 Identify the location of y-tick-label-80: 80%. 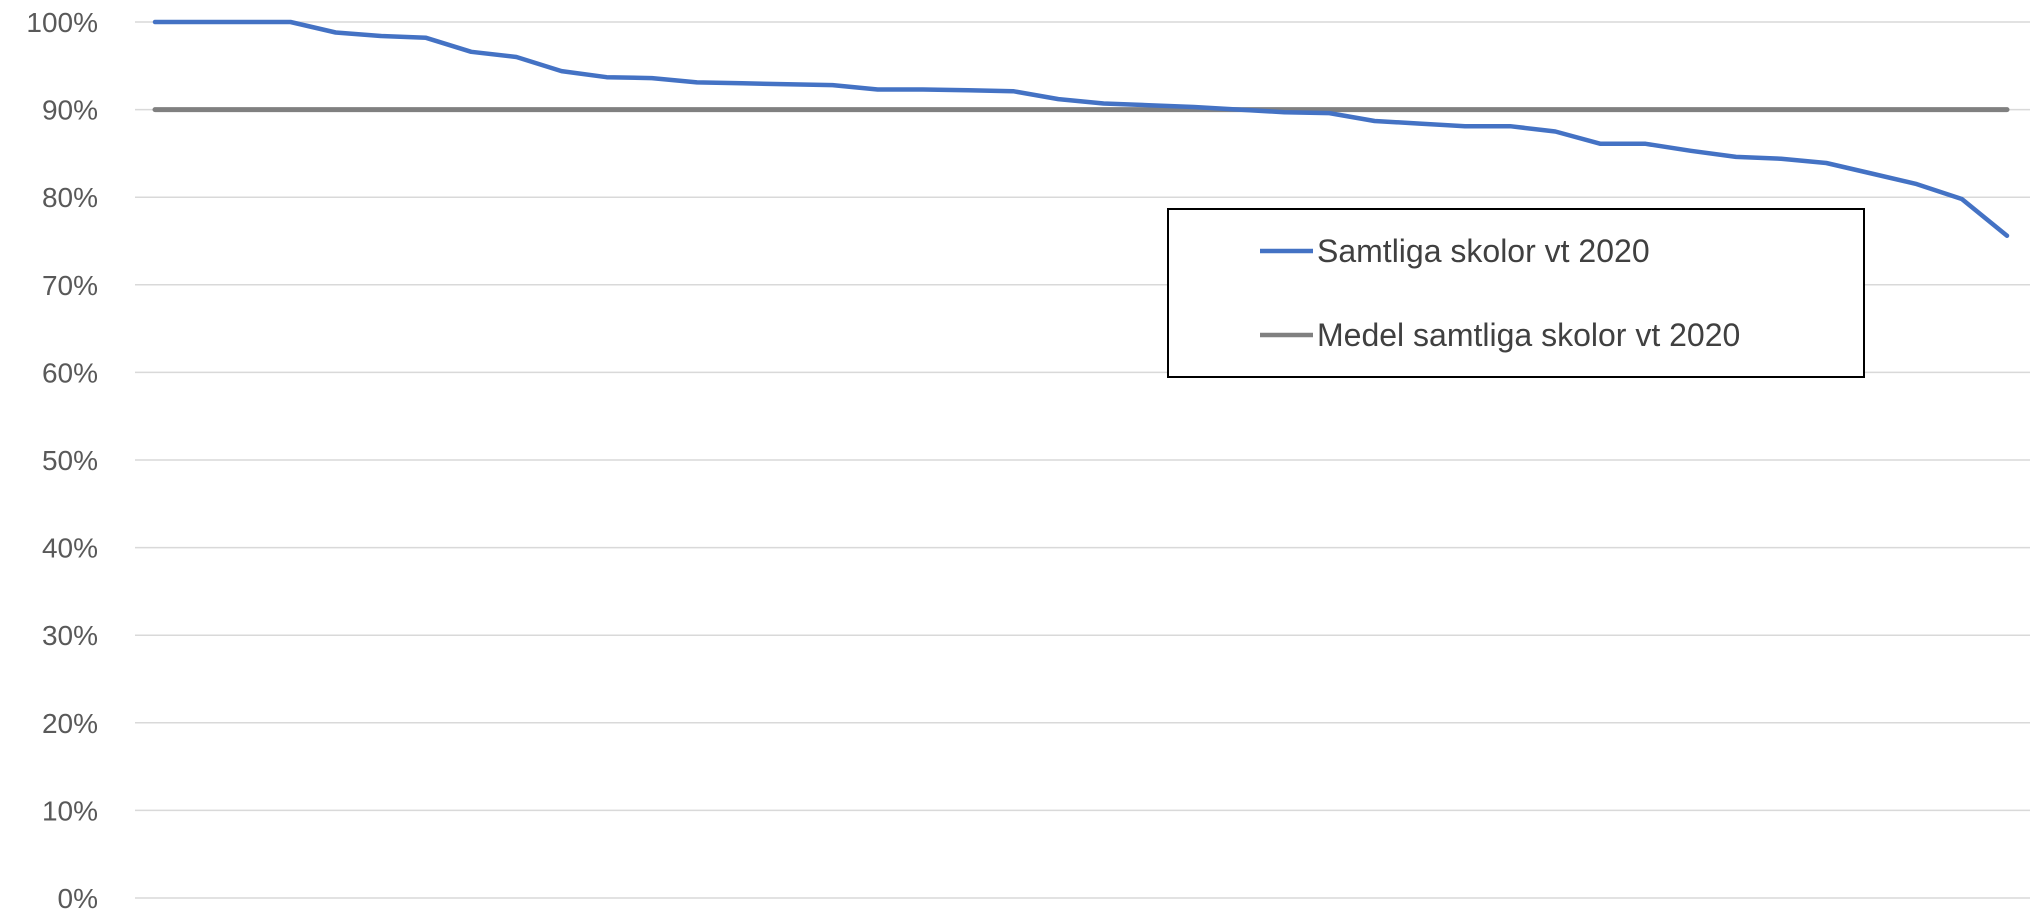
(70, 197).